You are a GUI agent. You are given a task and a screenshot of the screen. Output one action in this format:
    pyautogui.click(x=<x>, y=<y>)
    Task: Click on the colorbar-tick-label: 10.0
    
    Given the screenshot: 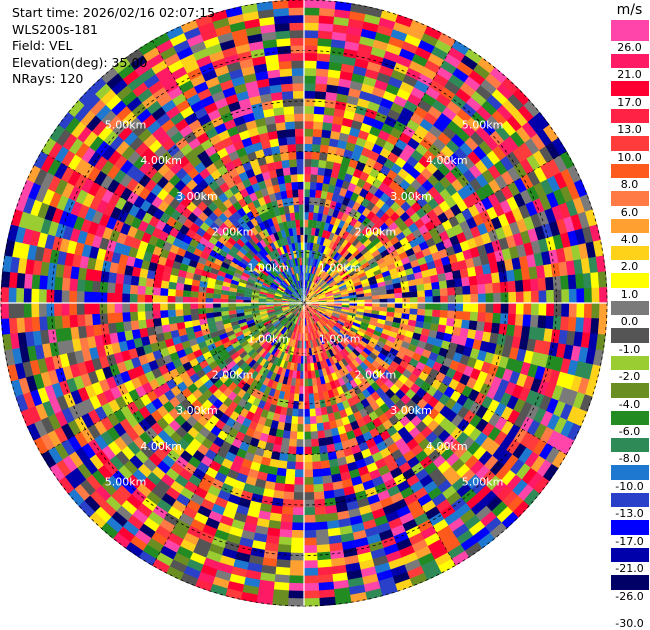 What is the action you would take?
    pyautogui.click(x=629, y=157)
    